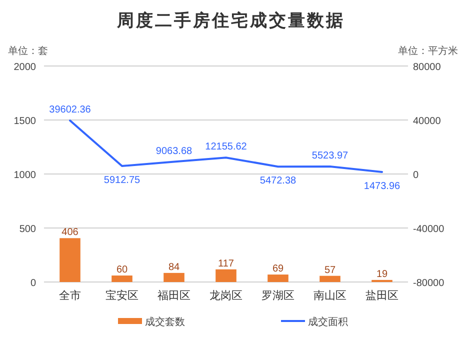  What do you see at coordinates (25, 121) in the screenshot?
I see `y-tick-label: 1500` at bounding box center [25, 121].